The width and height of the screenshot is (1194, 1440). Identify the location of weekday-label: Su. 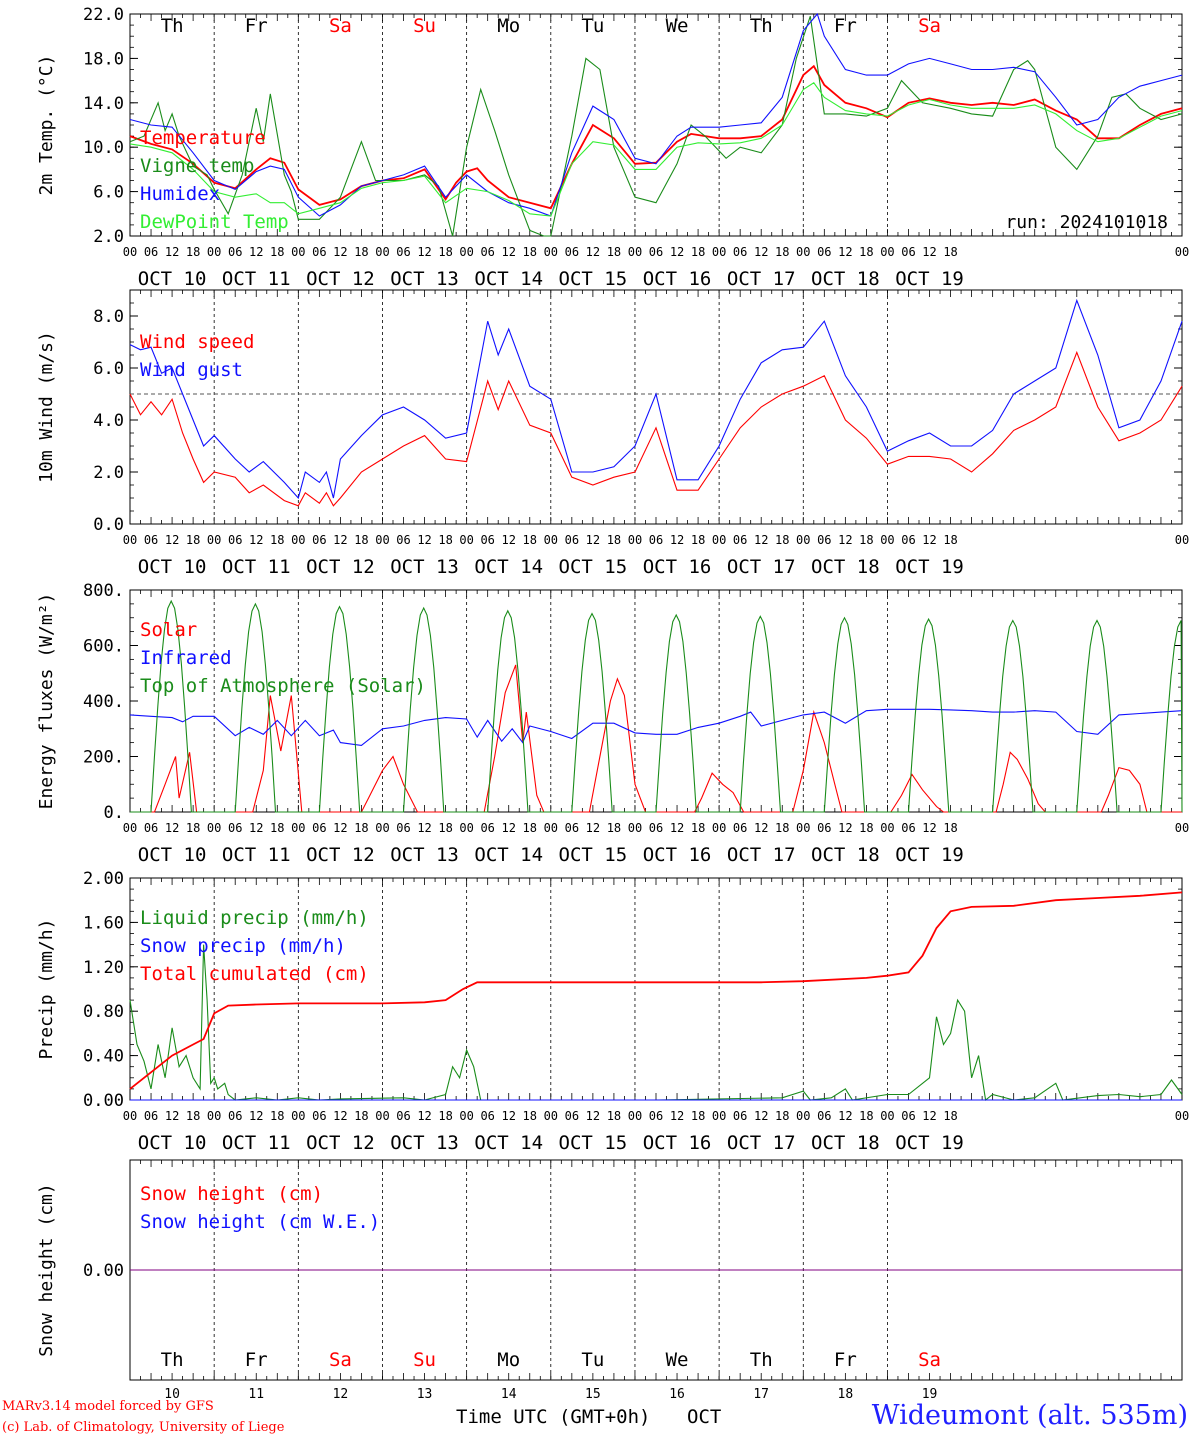
(424, 1360).